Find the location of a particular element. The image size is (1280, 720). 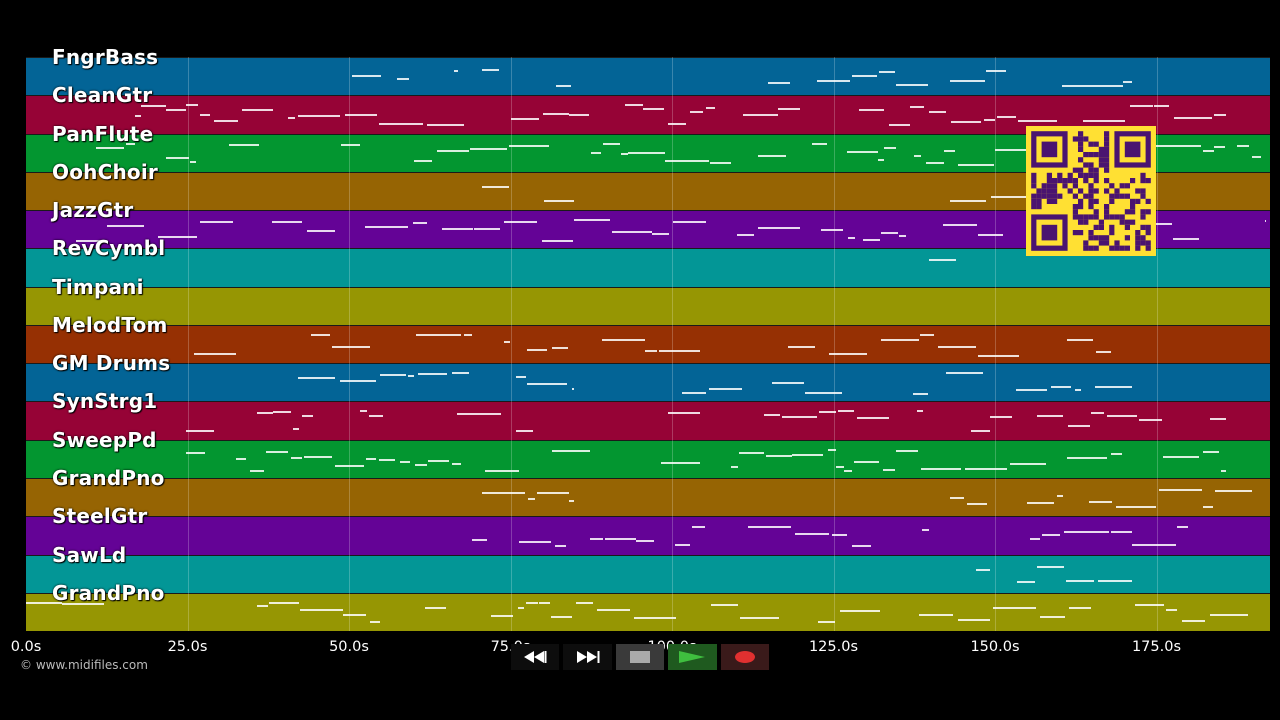

track-label: GrandPno is located at coordinates (108, 593).